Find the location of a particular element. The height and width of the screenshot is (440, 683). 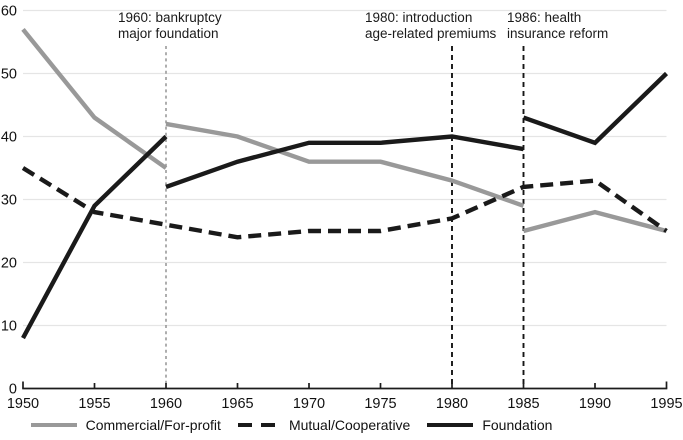

x-tick-label-1970: 1970 is located at coordinates (309, 404).